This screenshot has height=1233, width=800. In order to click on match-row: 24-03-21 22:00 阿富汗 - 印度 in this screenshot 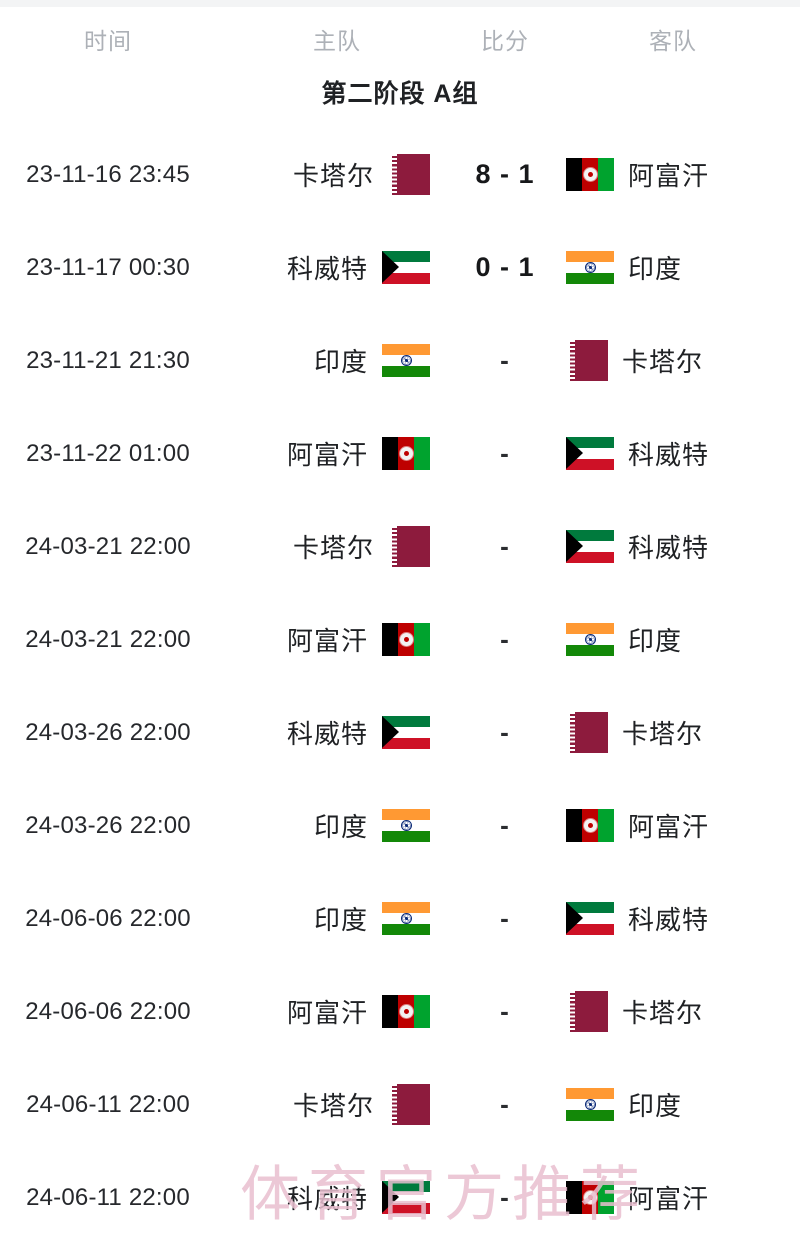, I will do `click(400, 639)`.